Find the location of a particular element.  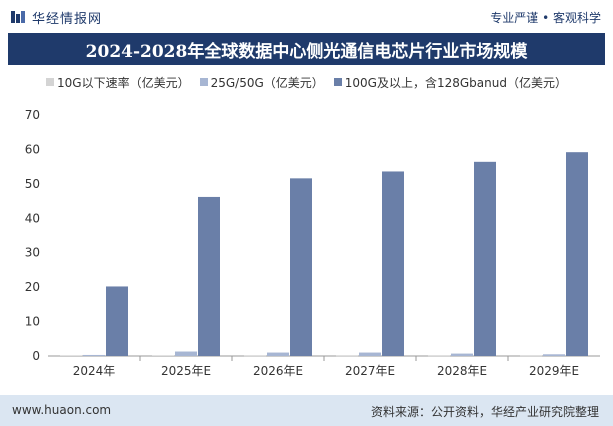

title-bar: 2024-2028年全球数据中心侧光通信电芯片行业市场规模 is located at coordinates (306, 49).